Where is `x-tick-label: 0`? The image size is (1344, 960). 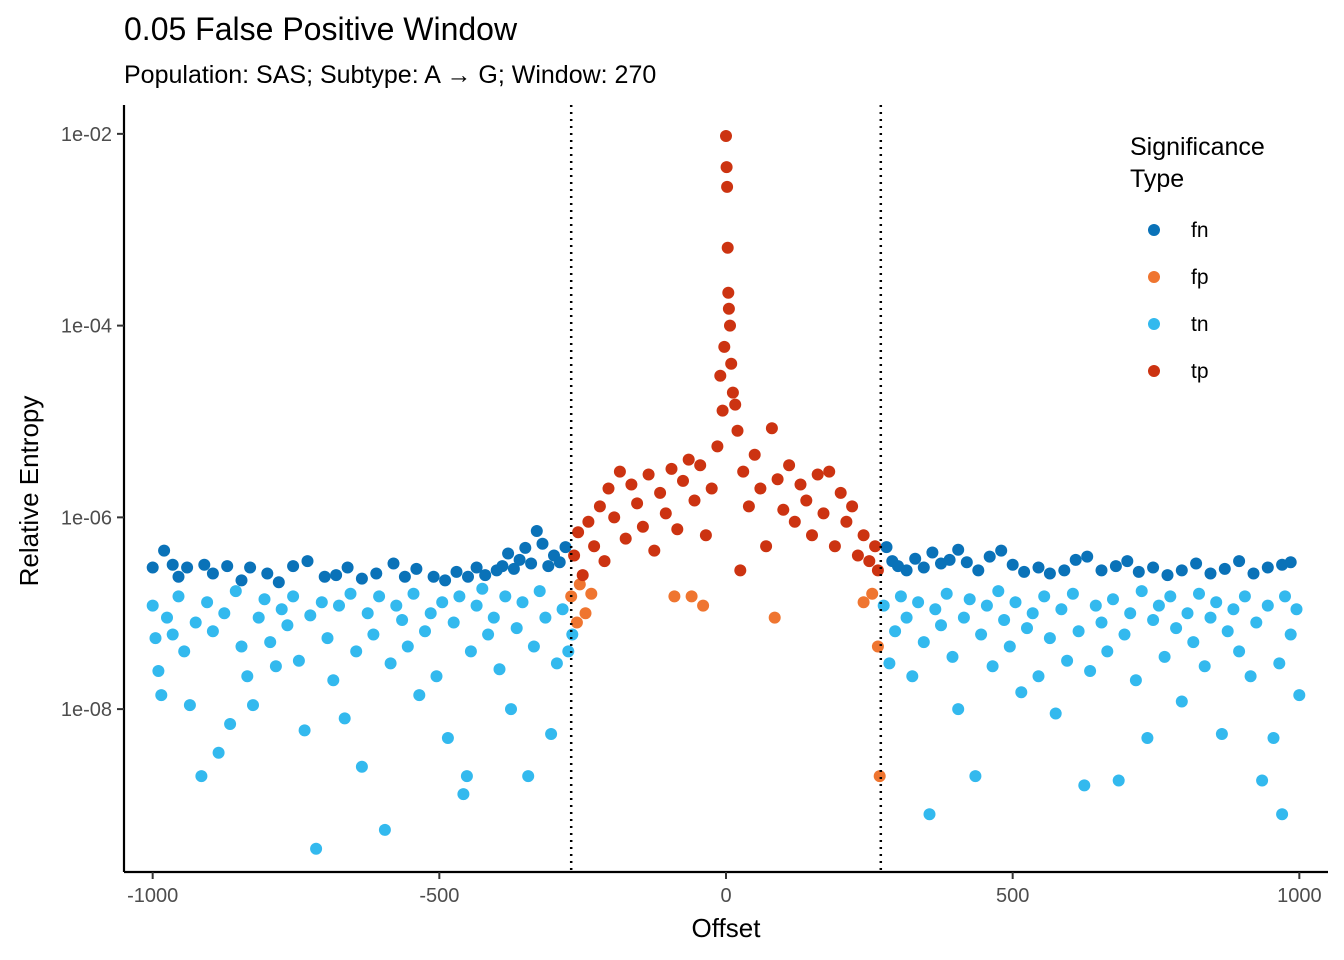 x-tick-label: 0 is located at coordinates (725, 896).